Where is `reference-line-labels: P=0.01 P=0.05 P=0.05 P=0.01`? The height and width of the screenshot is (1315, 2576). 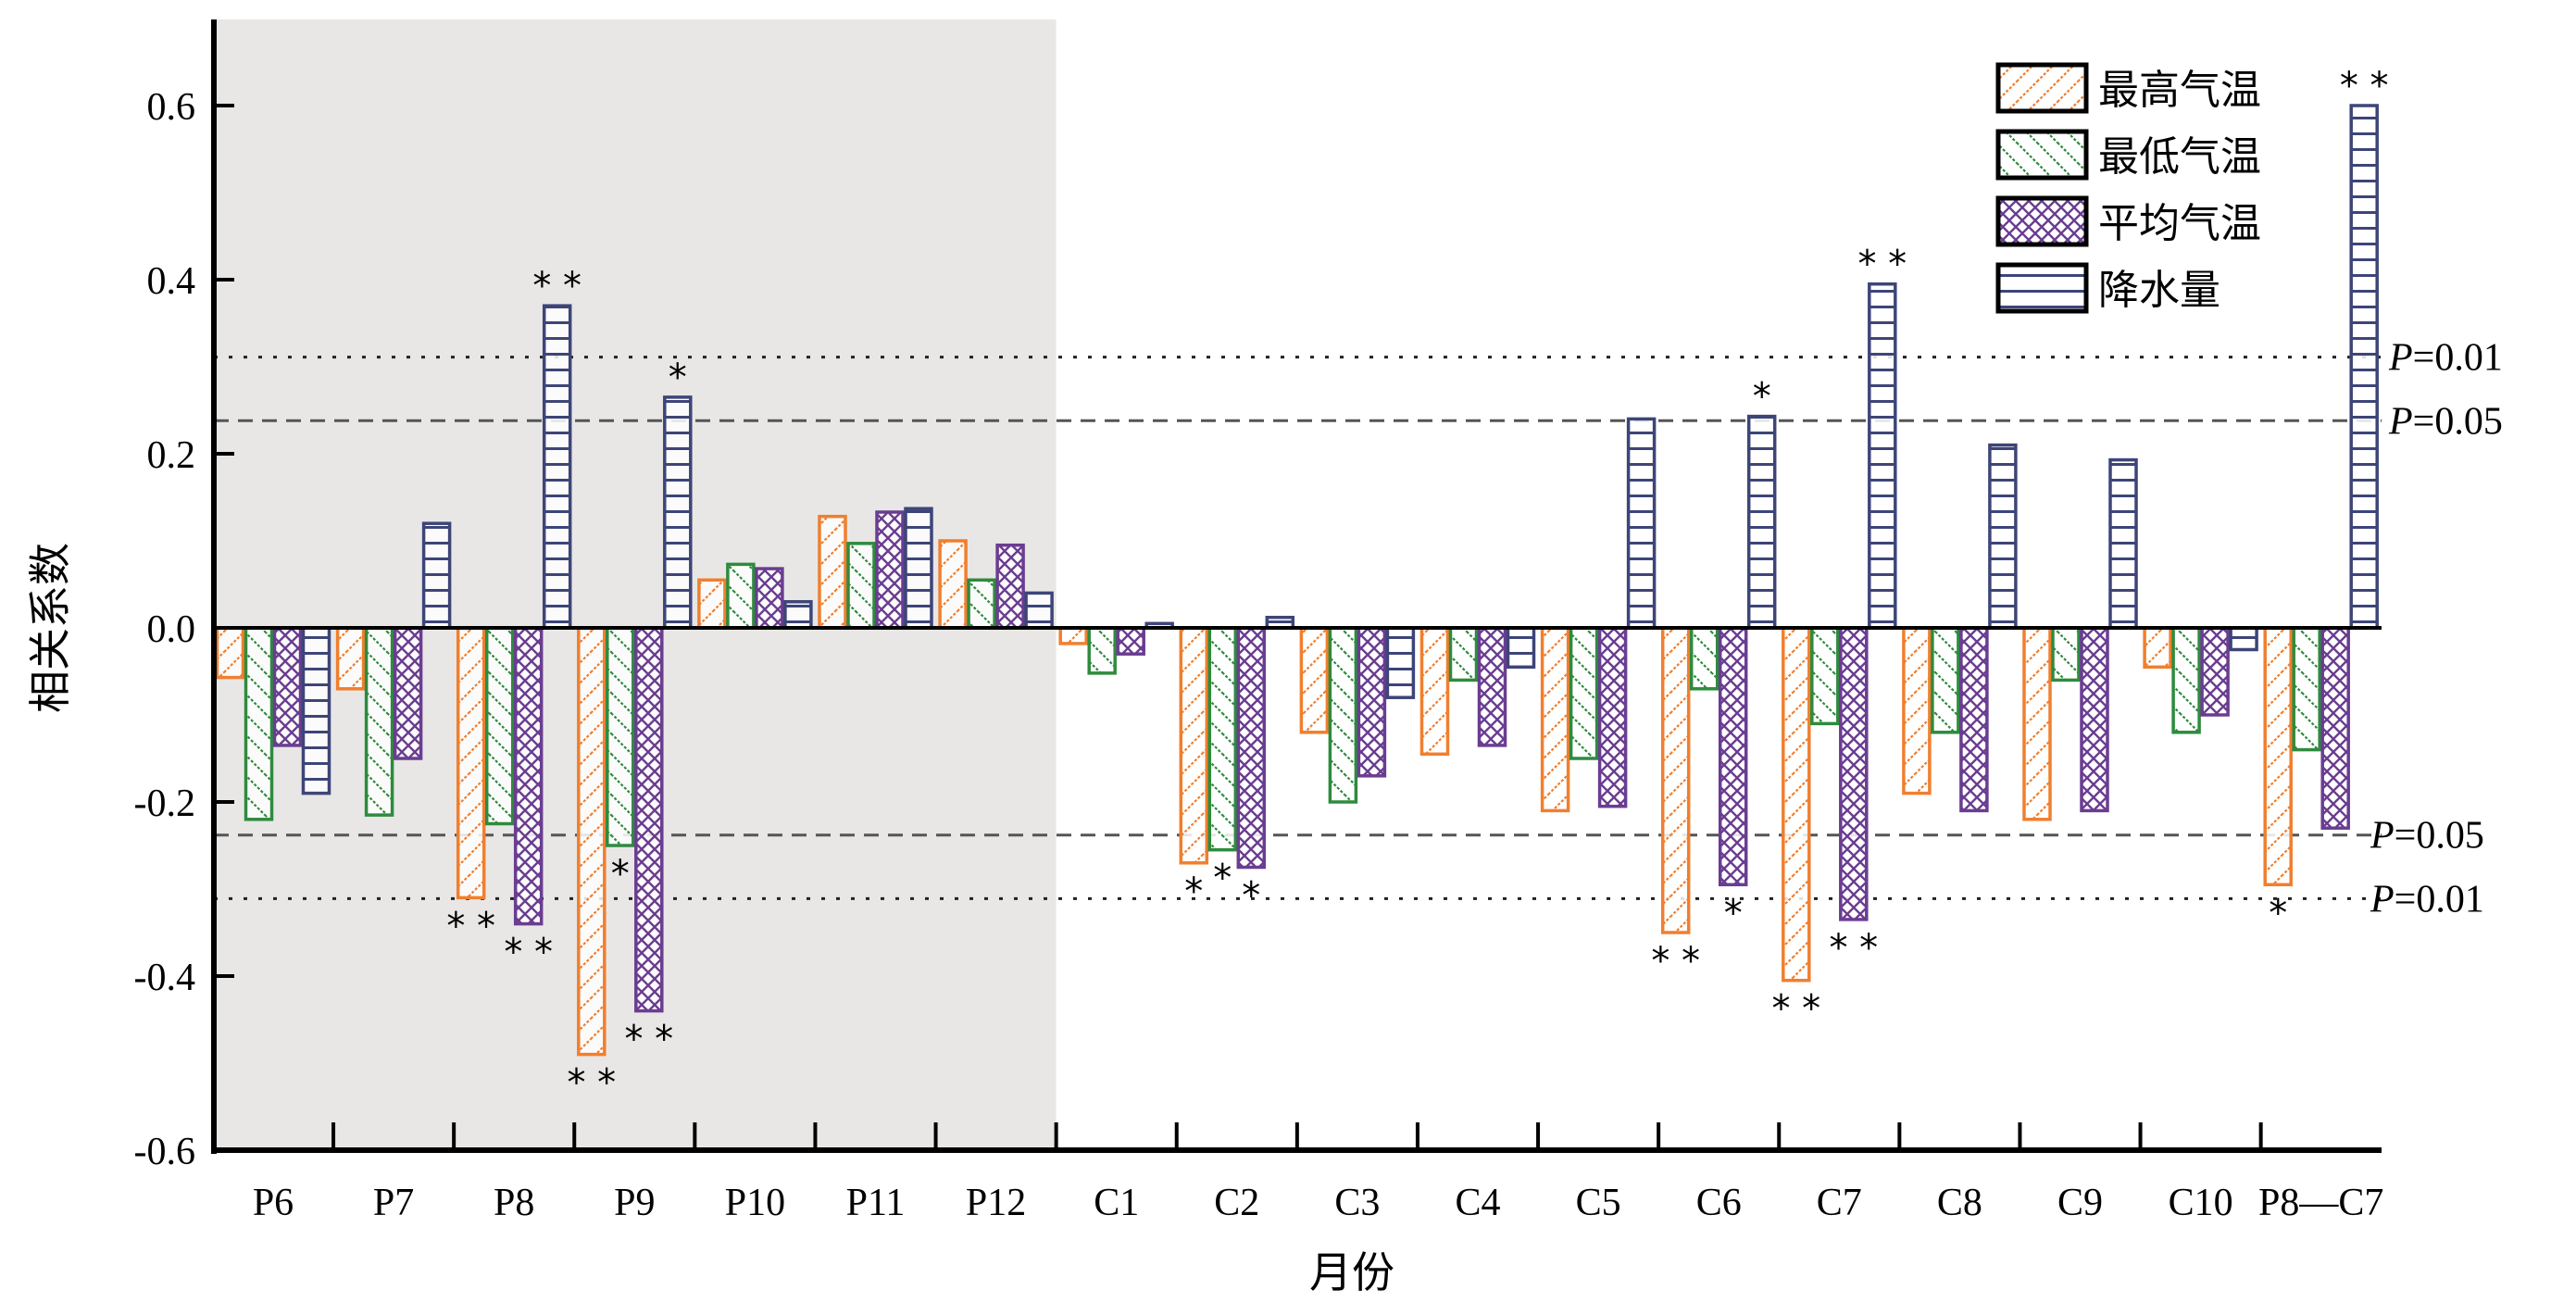 reference-line-labels: P=0.01 P=0.05 P=0.05 P=0.01 is located at coordinates (2436, 629).